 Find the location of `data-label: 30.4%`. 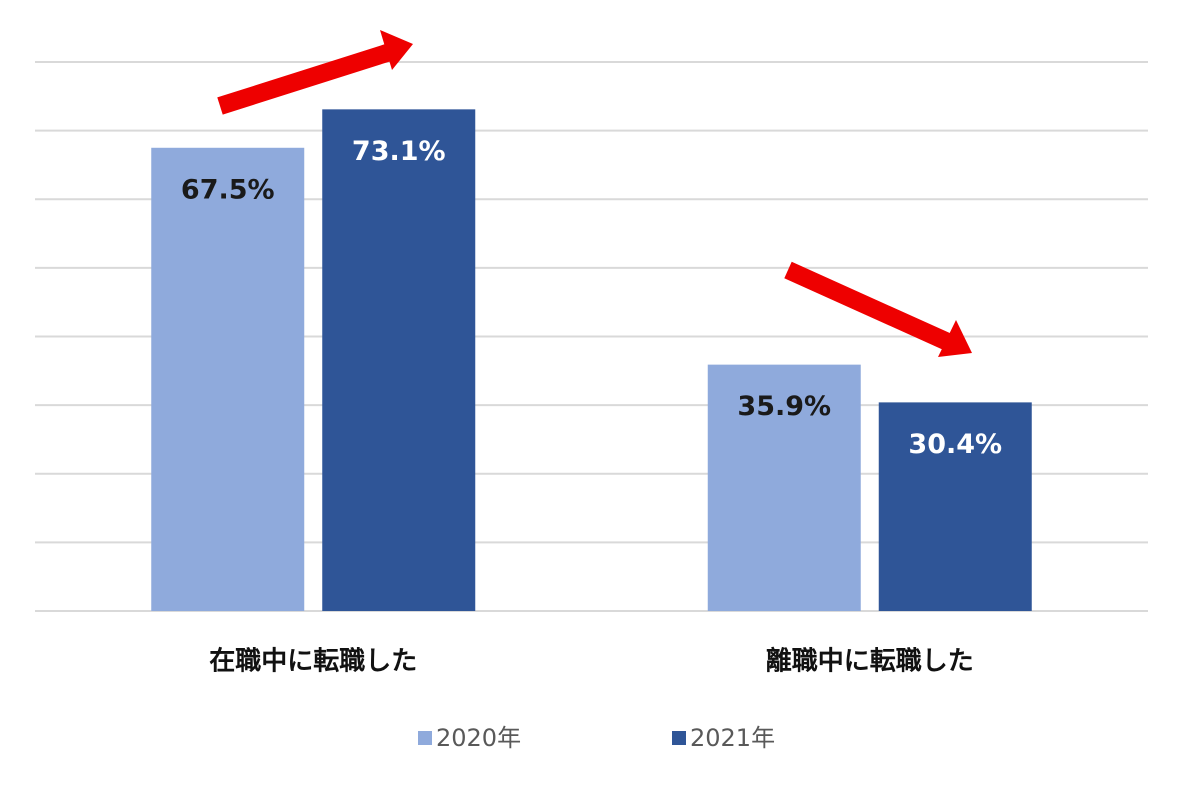

data-label: 30.4% is located at coordinates (955, 444).